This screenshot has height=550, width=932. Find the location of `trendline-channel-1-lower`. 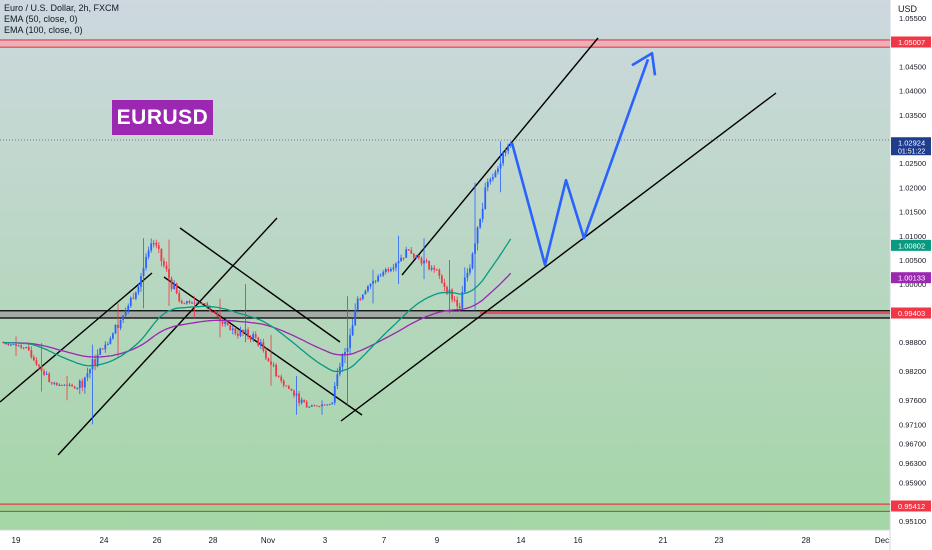

trendline-channel-1-lower is located at coordinates (167, 336).